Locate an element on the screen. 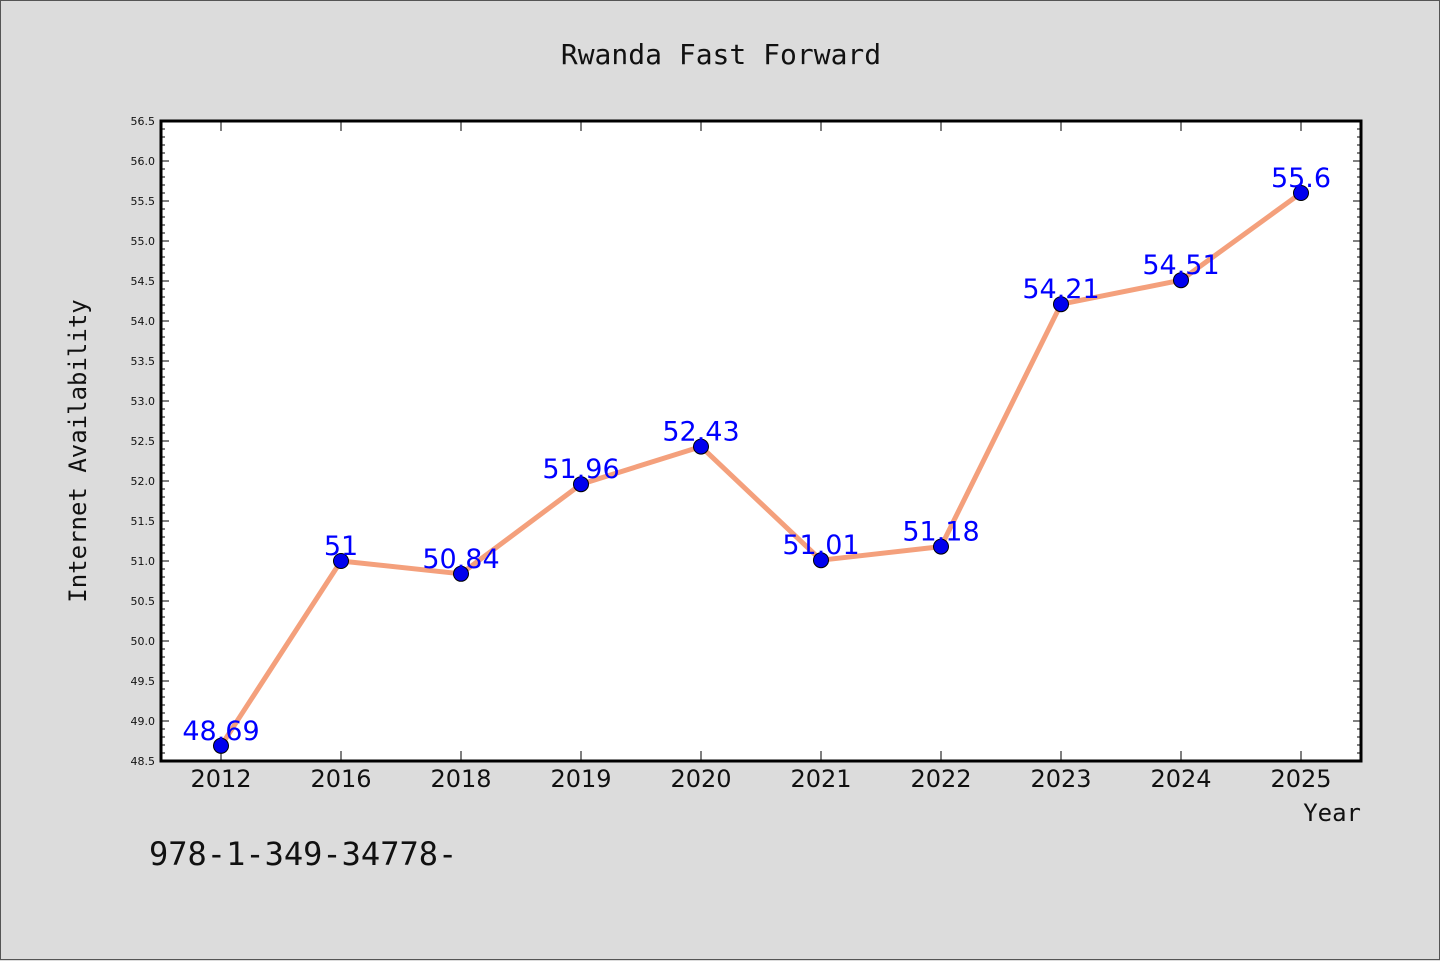  y-axis-label: Internet Availability is located at coordinates (78, 450).